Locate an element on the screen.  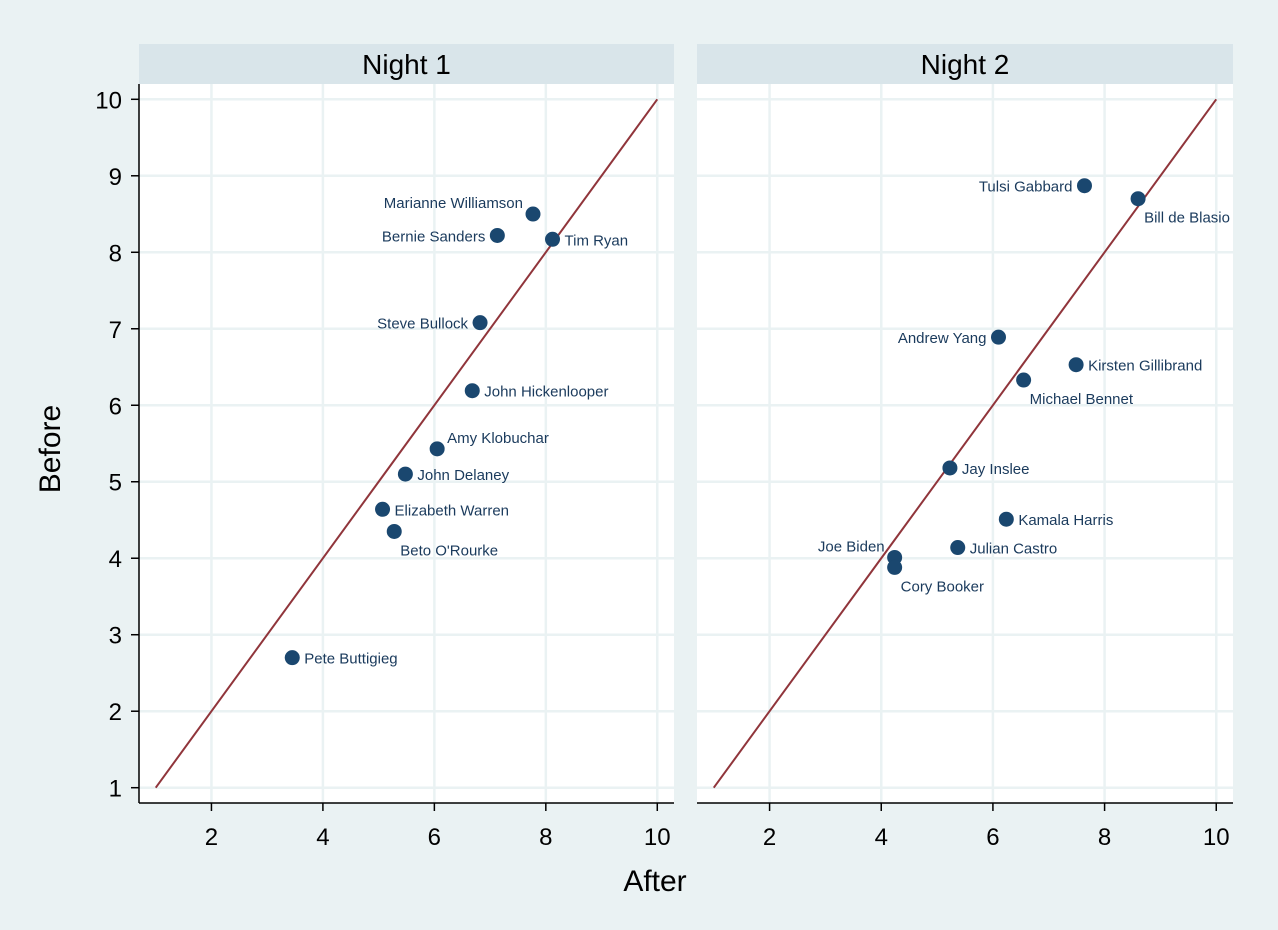
data-point-label: Andrew Yang is located at coordinates (942, 338).